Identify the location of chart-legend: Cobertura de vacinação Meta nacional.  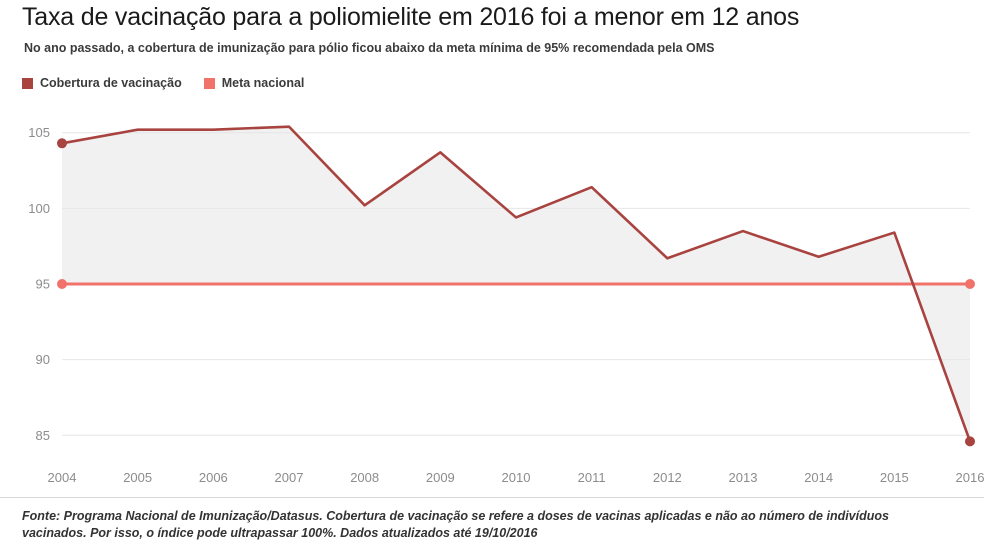
(163, 83).